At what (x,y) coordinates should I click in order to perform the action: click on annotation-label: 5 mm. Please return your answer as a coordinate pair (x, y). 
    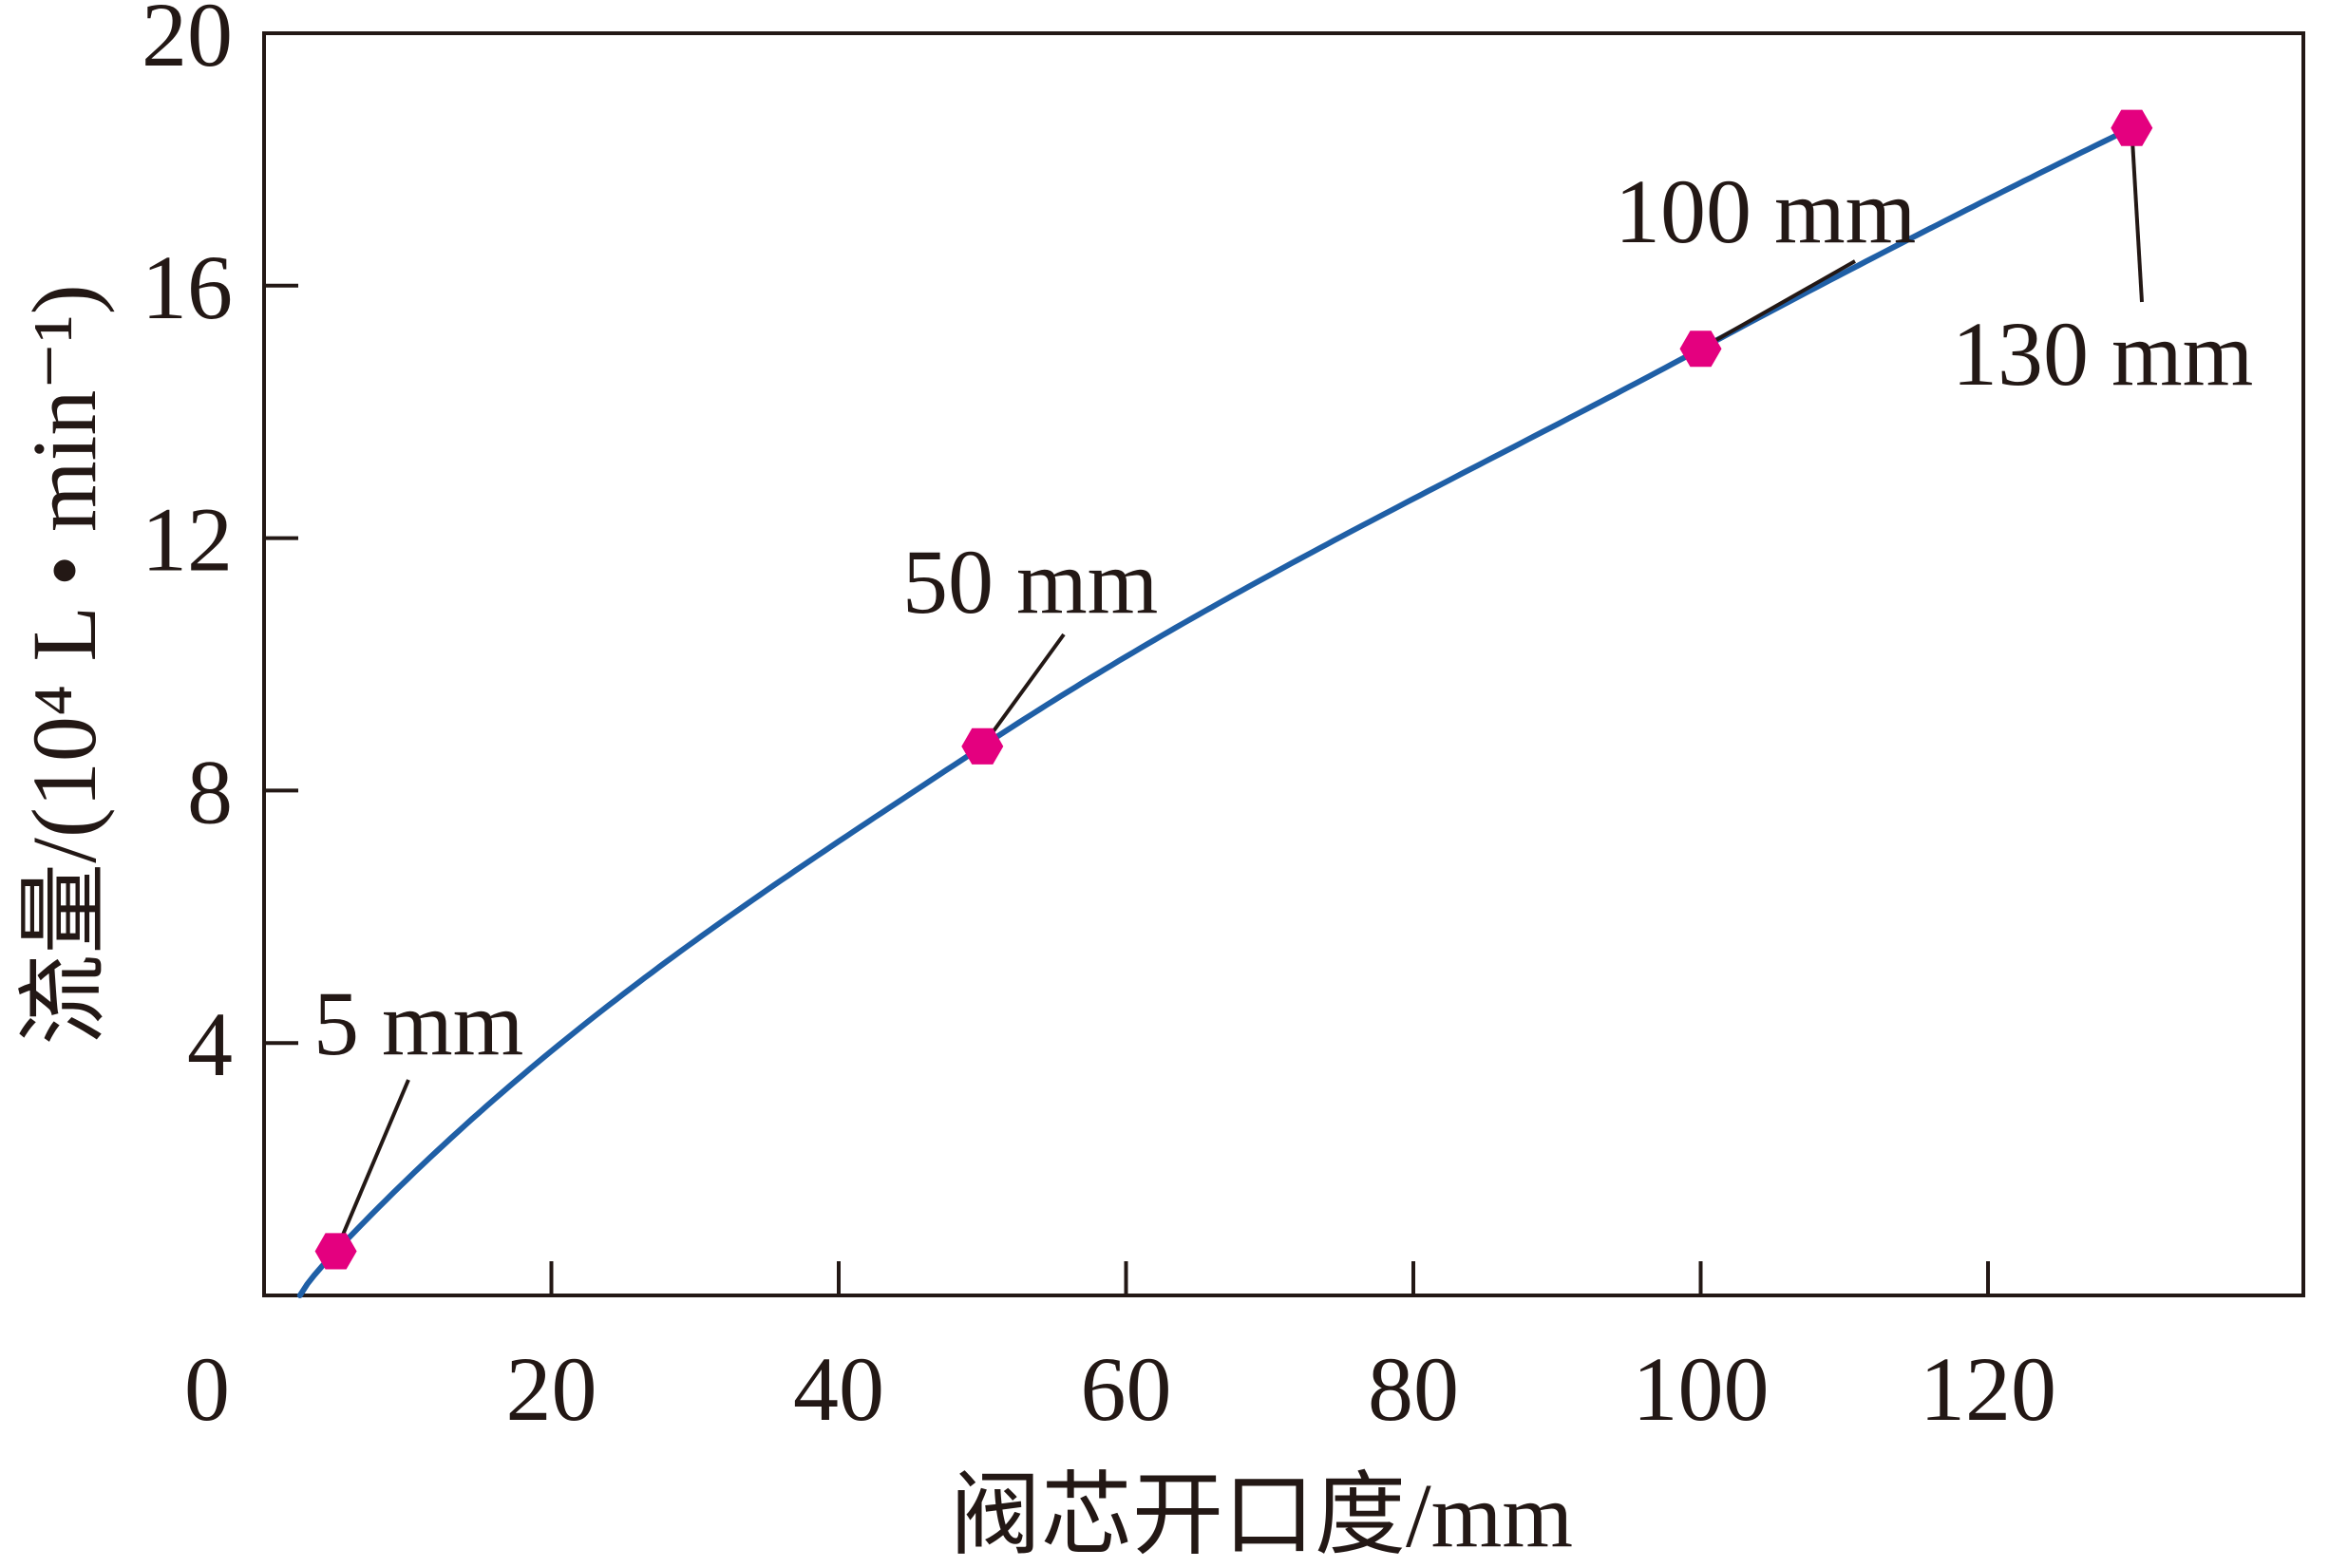
    Looking at the image, I should click on (418, 1023).